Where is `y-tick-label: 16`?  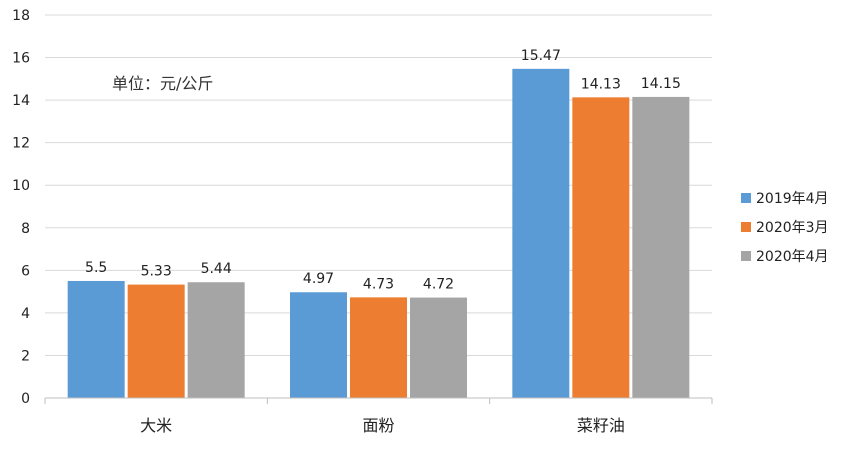 y-tick-label: 16 is located at coordinates (21, 59).